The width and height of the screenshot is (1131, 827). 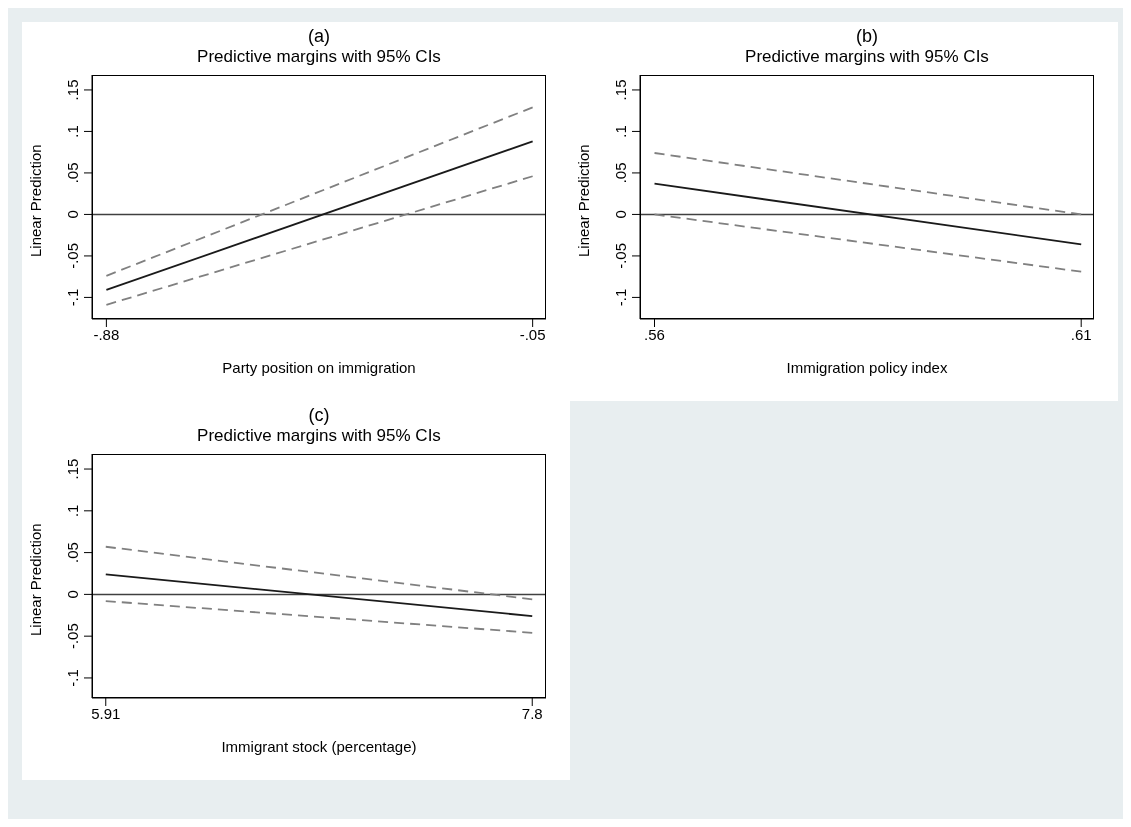 What do you see at coordinates (532, 334) in the screenshot?
I see `x-tick-label: -.05` at bounding box center [532, 334].